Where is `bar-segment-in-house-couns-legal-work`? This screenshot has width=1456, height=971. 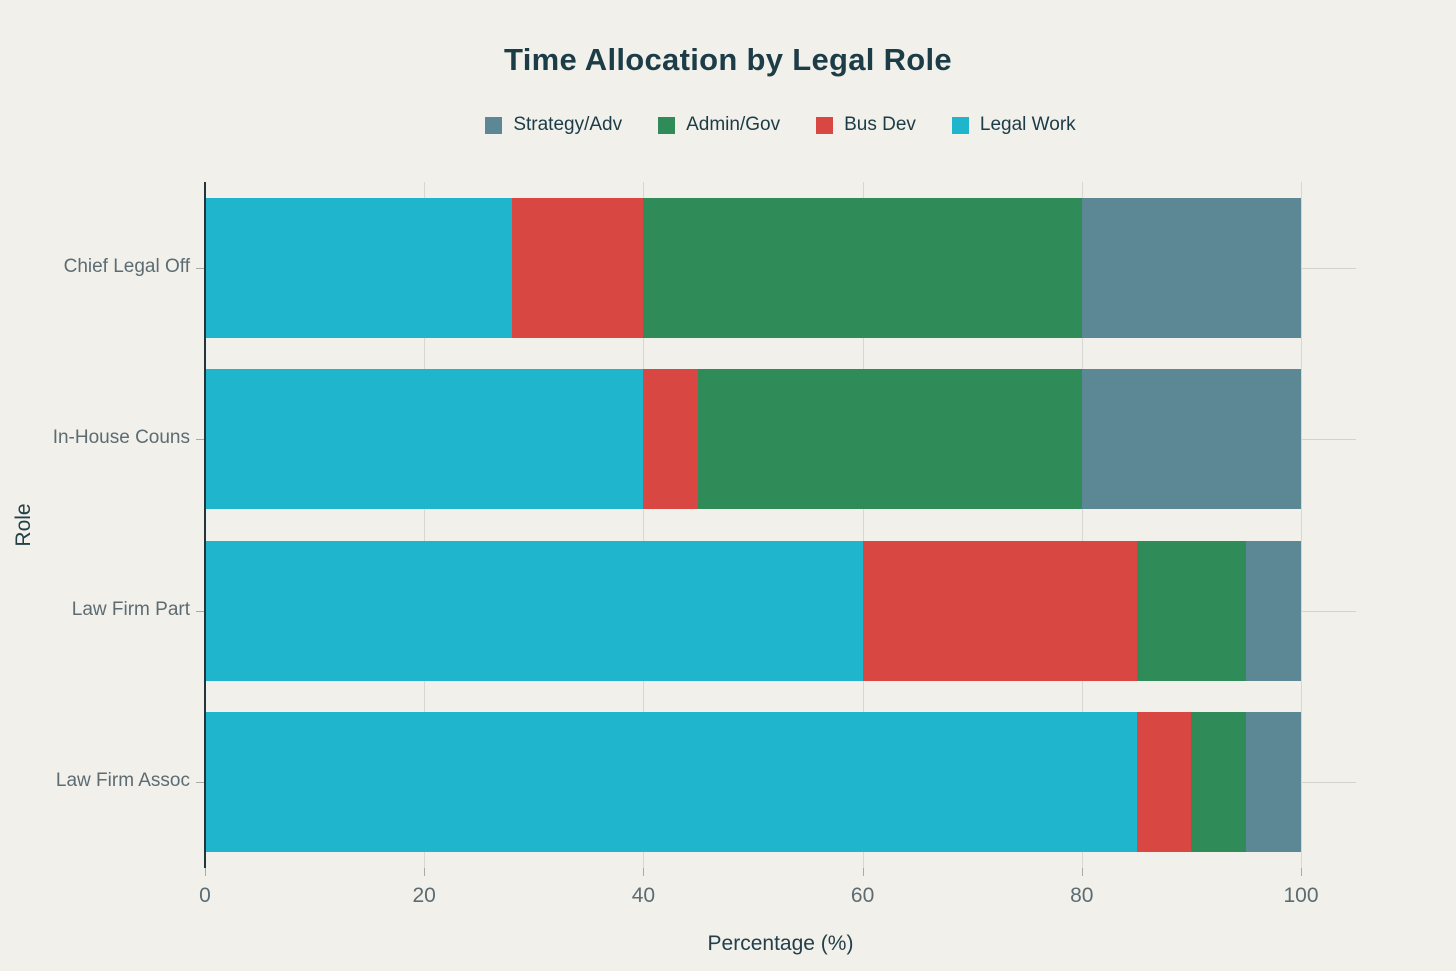 bar-segment-in-house-couns-legal-work is located at coordinates (424, 439).